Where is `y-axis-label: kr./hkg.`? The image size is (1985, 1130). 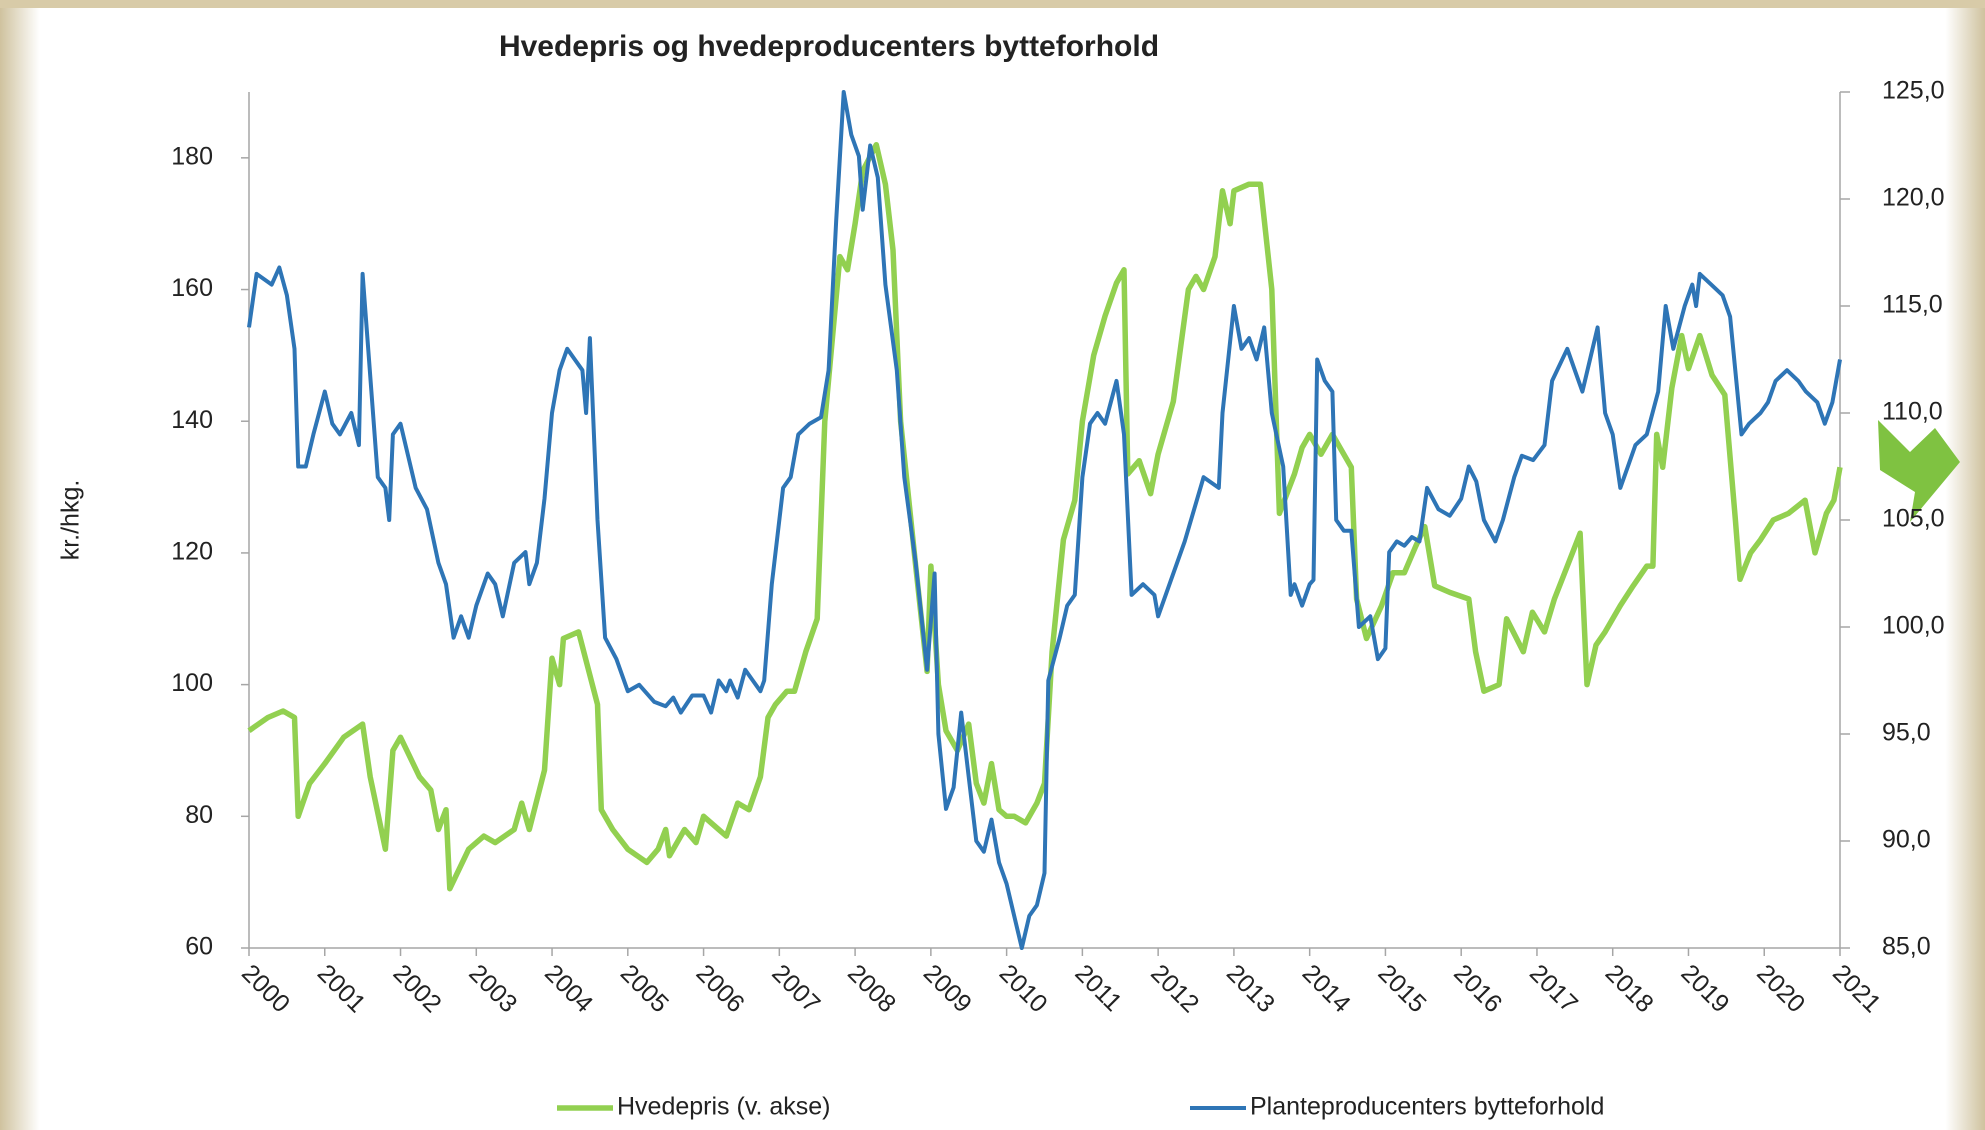
y-axis-label: kr./hkg. is located at coordinates (71, 520).